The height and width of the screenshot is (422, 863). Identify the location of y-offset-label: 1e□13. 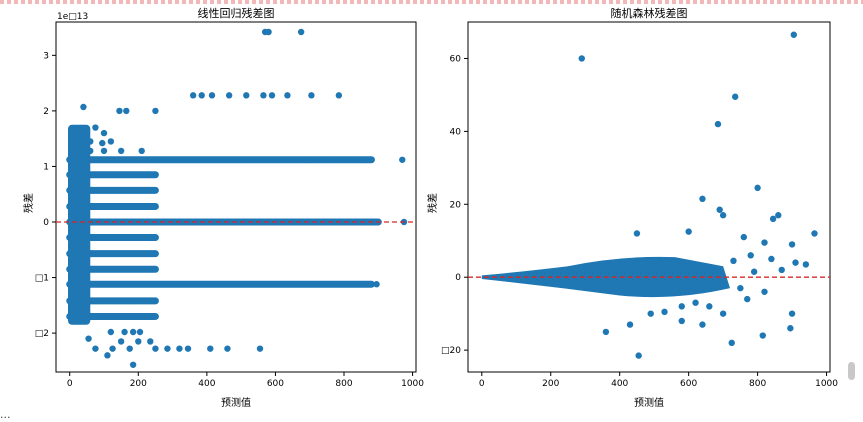
(72, 17).